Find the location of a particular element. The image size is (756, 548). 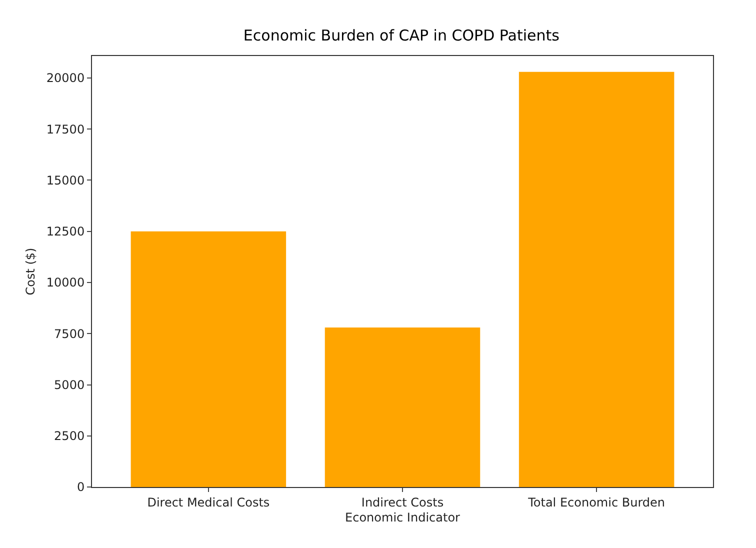

y-tick-label: 20000 is located at coordinates (65, 78).